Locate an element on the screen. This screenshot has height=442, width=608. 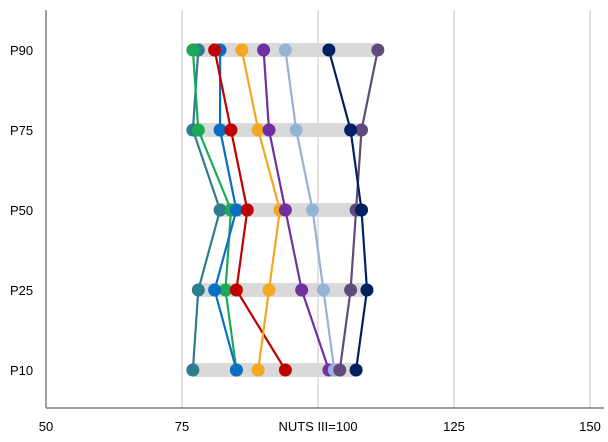
x-tick-label: NUTS III=100 is located at coordinates (317, 426).